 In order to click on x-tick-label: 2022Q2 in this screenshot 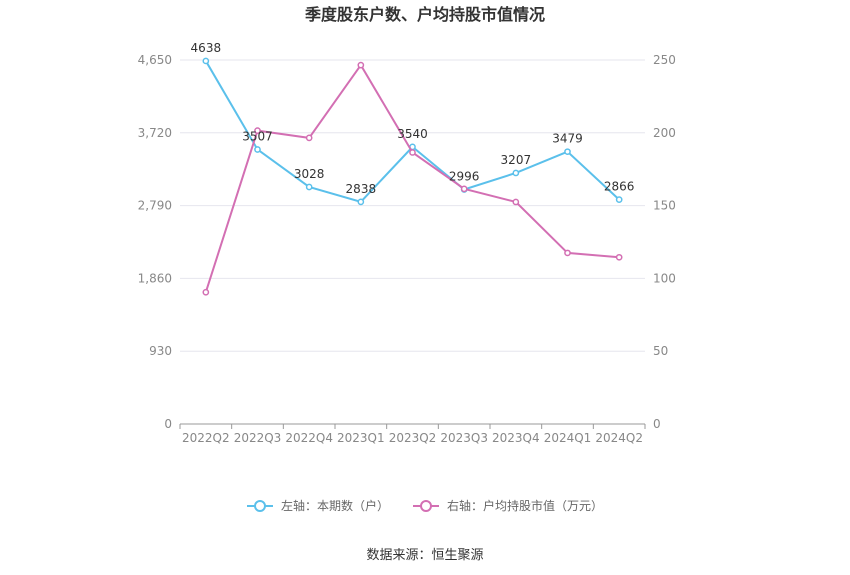, I will do `click(206, 438)`.